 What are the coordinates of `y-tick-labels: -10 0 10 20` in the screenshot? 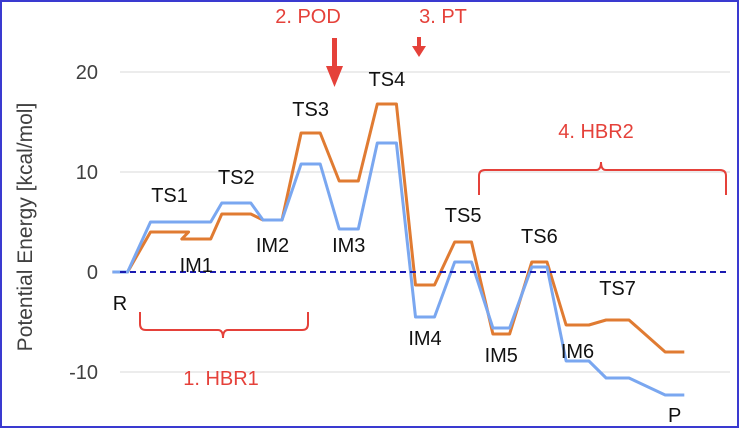 It's located at (83, 223).